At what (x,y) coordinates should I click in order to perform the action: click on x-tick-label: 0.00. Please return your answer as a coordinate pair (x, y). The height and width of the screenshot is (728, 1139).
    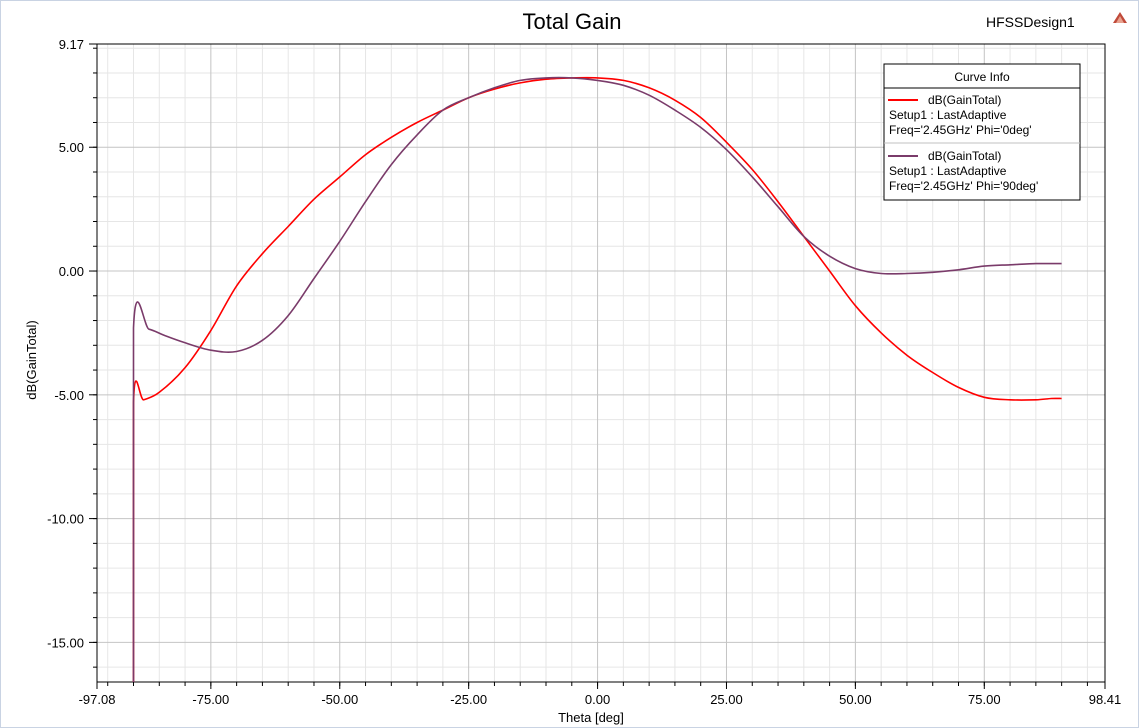
    Looking at the image, I should click on (597, 699).